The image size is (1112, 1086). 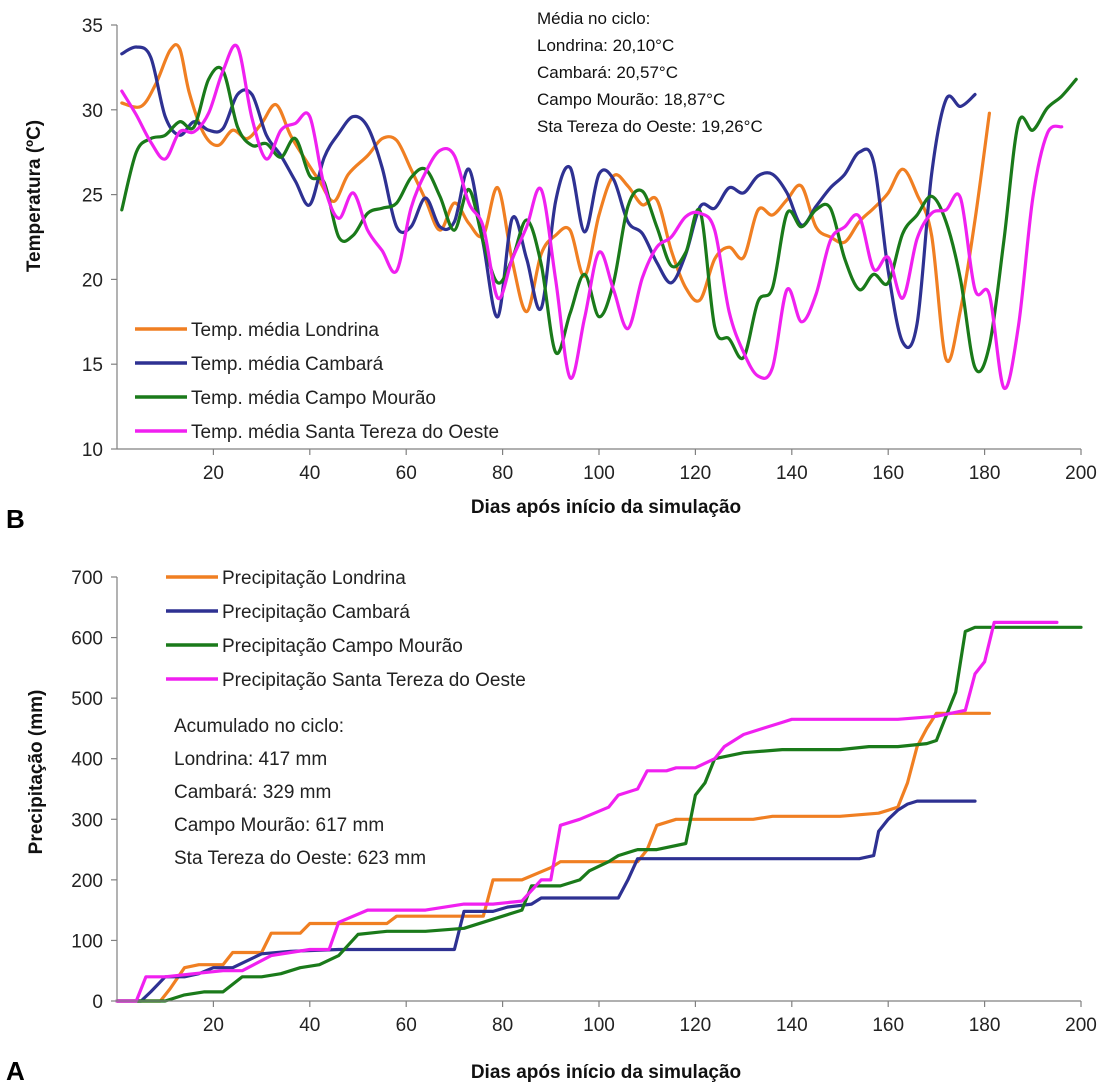 What do you see at coordinates (213, 473) in the screenshot?
I see `temperature-x-tick-label: 20` at bounding box center [213, 473].